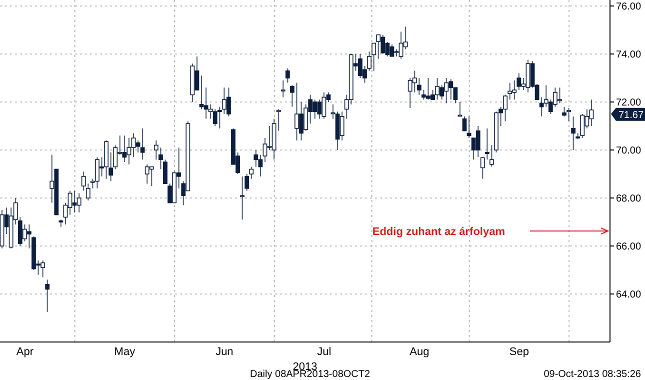 The height and width of the screenshot is (380, 645). I want to click on x-tick-label: Jun, so click(225, 352).